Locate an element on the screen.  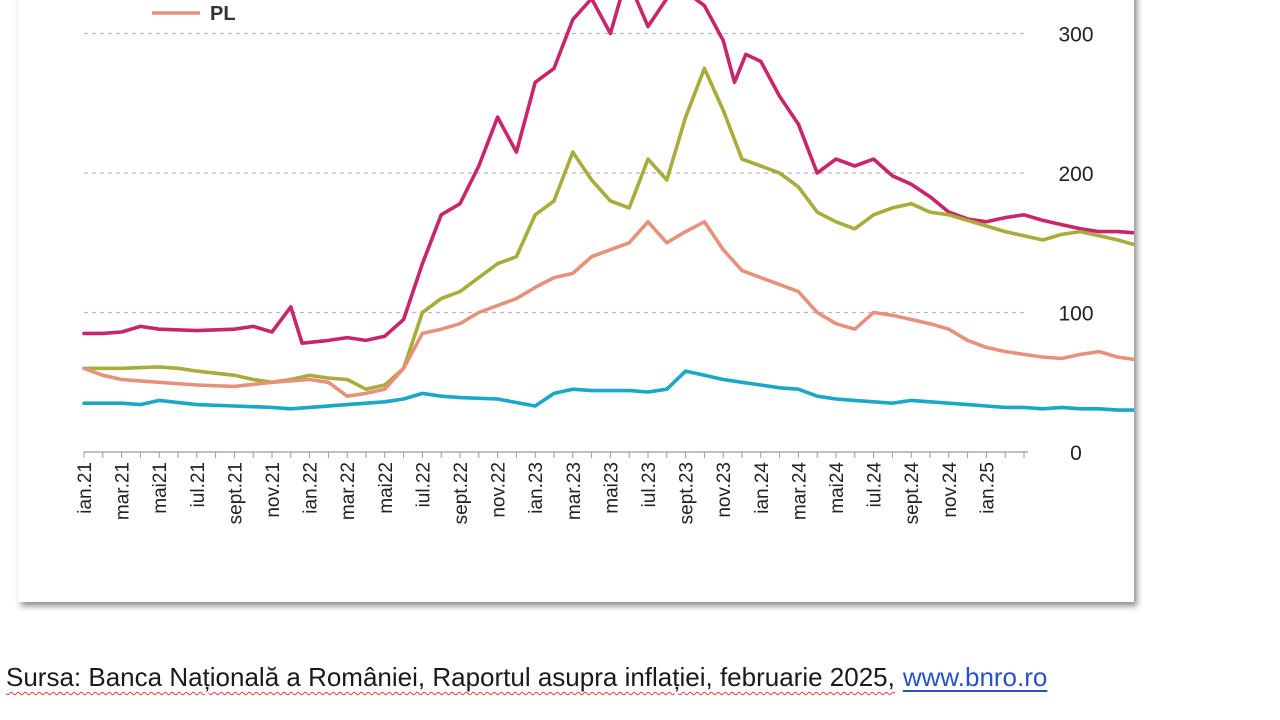
x-tick-label: iul.22 is located at coordinates (423, 484).